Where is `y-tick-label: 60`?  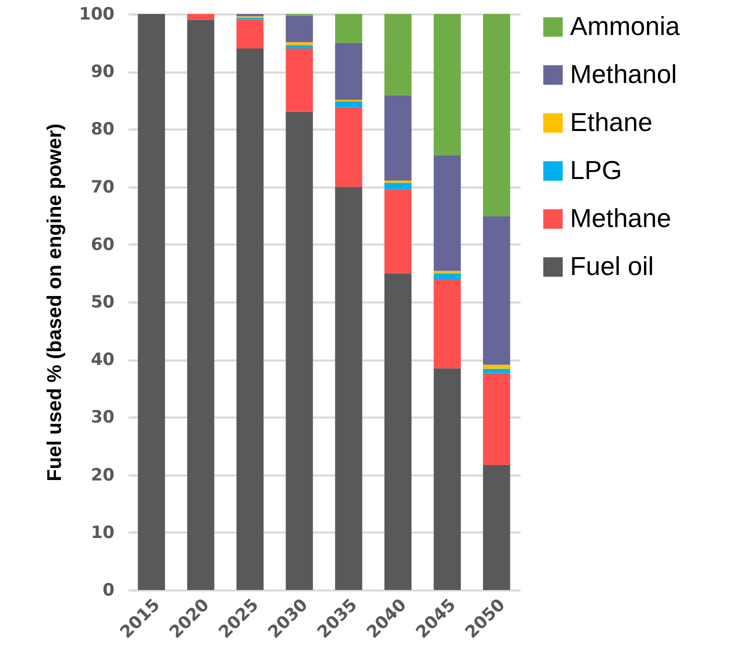
y-tick-label: 60 is located at coordinates (102, 244).